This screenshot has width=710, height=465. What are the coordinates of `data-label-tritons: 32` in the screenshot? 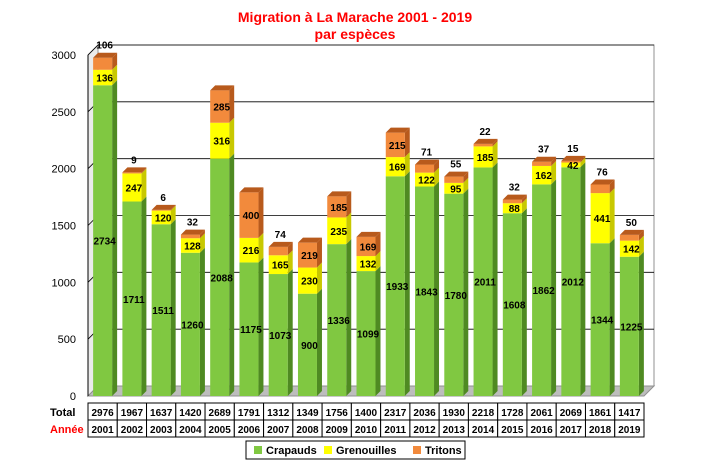 It's located at (515, 188).